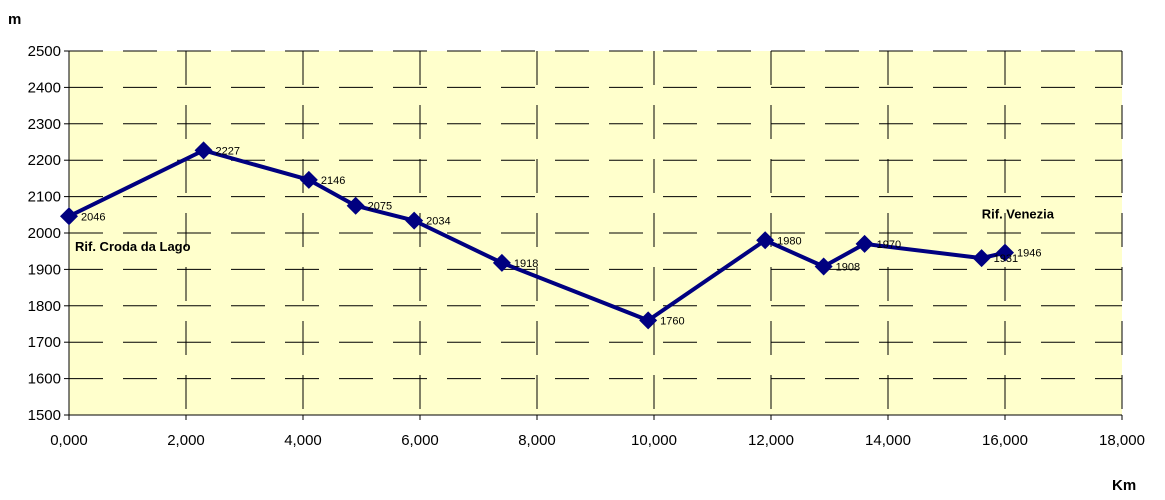 The image size is (1165, 500). I want to click on data-label: 2227, so click(228, 151).